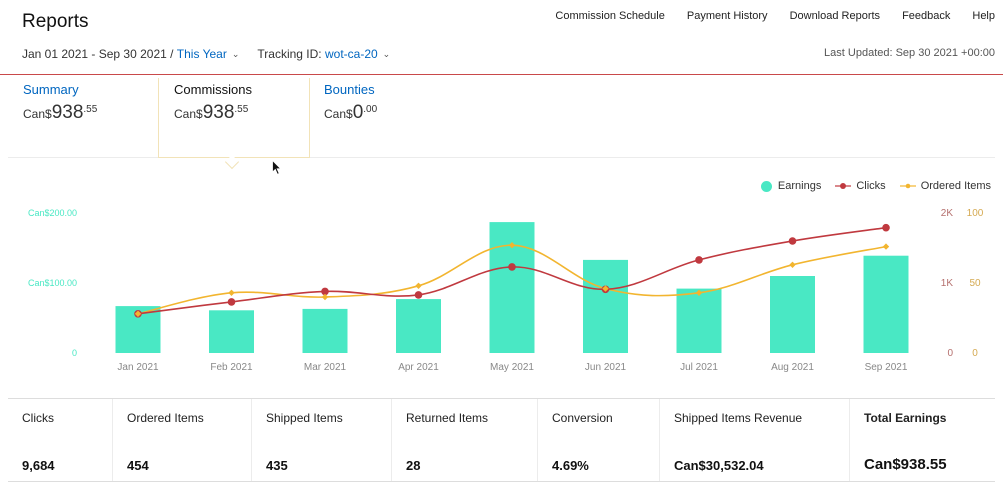 This screenshot has width=1003, height=485. I want to click on bounties-value: Can$ 0 .00, so click(350, 113).